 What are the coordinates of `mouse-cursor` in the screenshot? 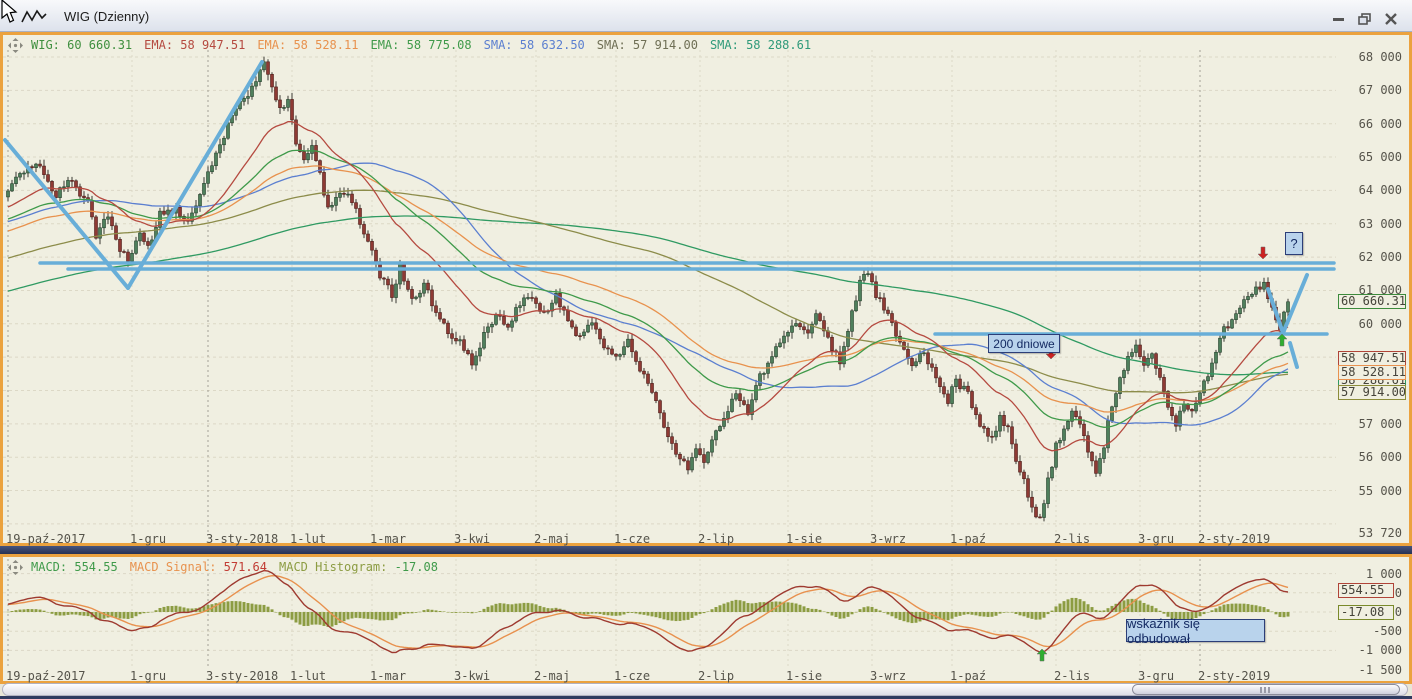 It's located at (9, 11).